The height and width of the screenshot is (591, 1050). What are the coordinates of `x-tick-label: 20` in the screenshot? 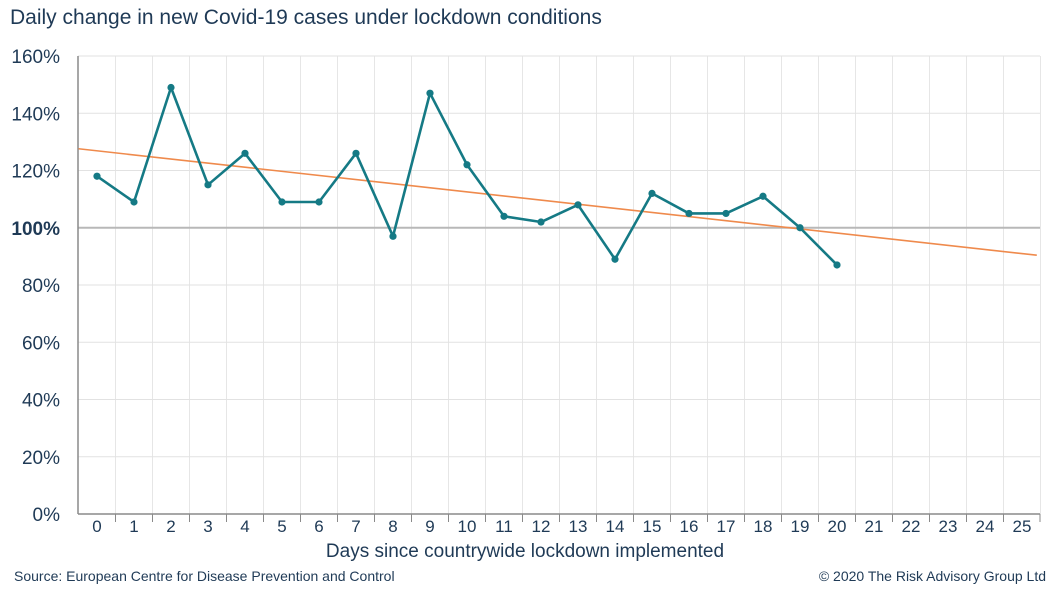 It's located at (837, 526).